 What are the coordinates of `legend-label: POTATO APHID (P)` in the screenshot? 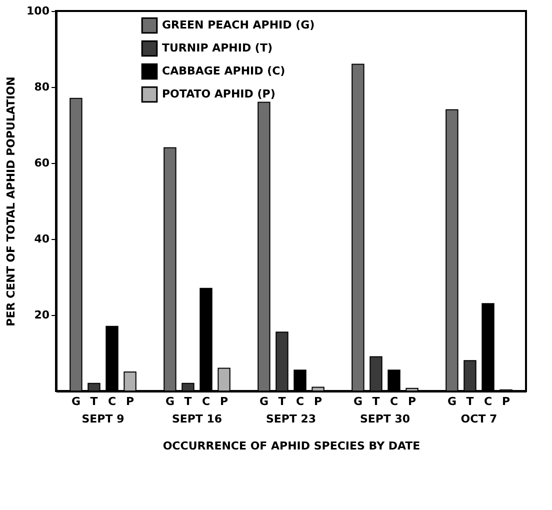 It's located at (219, 94).